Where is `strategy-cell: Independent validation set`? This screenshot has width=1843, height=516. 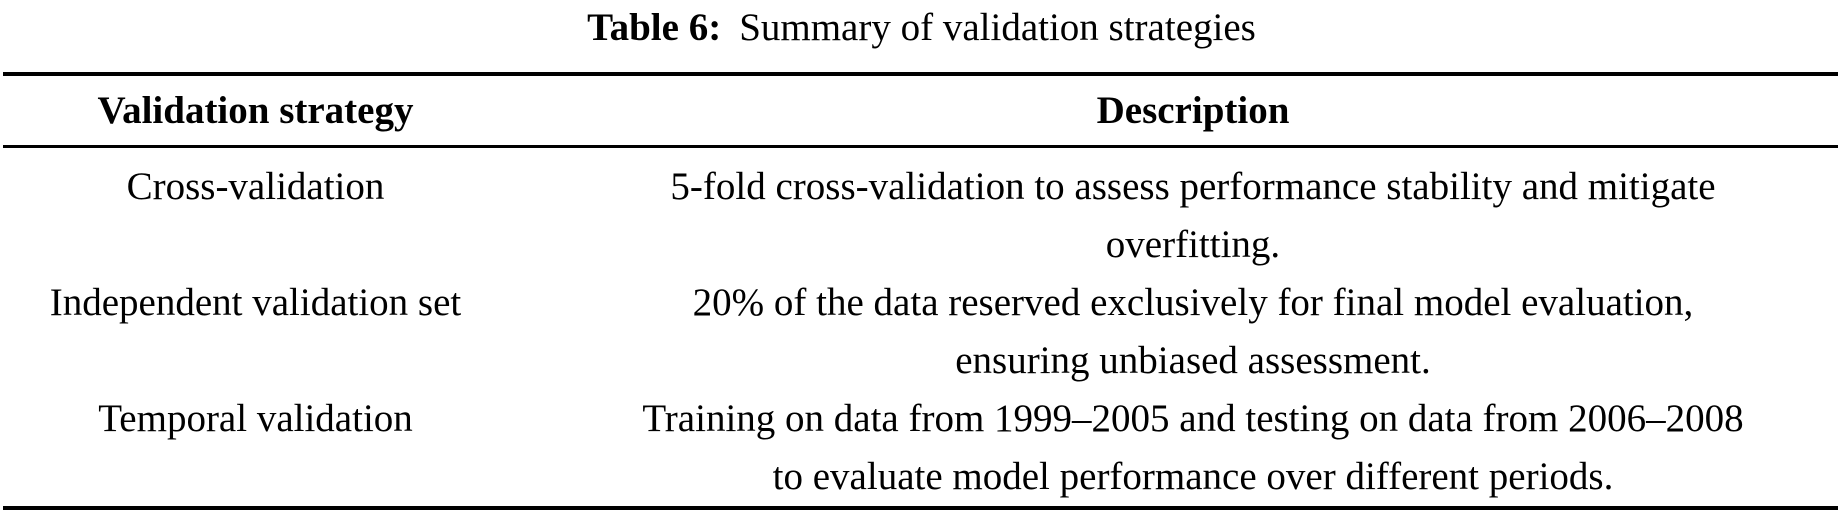 strategy-cell: Independent validation set is located at coordinates (255, 302).